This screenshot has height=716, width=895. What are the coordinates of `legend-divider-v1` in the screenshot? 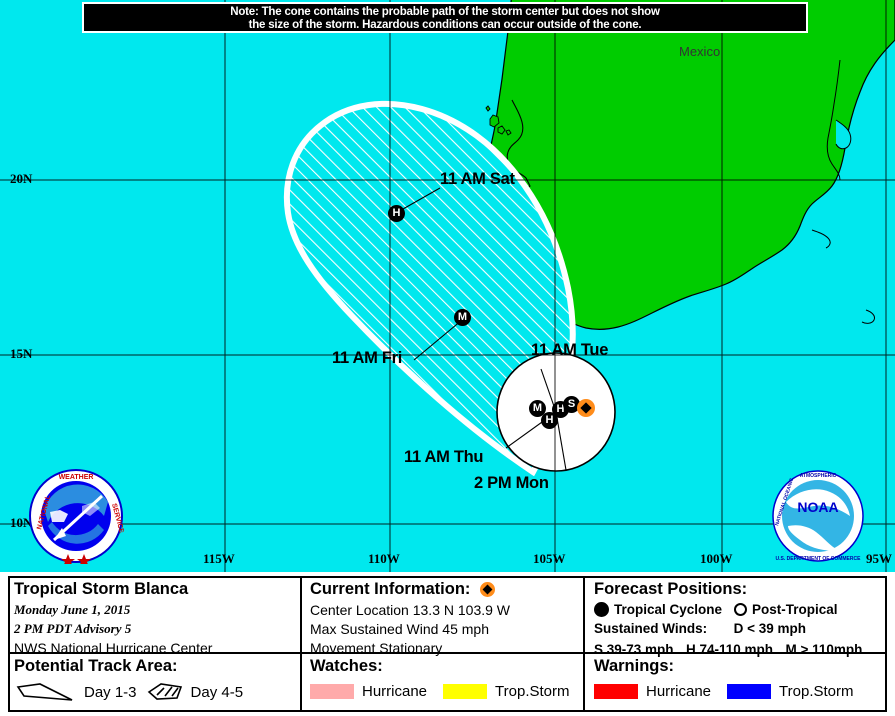 It's located at (301, 614).